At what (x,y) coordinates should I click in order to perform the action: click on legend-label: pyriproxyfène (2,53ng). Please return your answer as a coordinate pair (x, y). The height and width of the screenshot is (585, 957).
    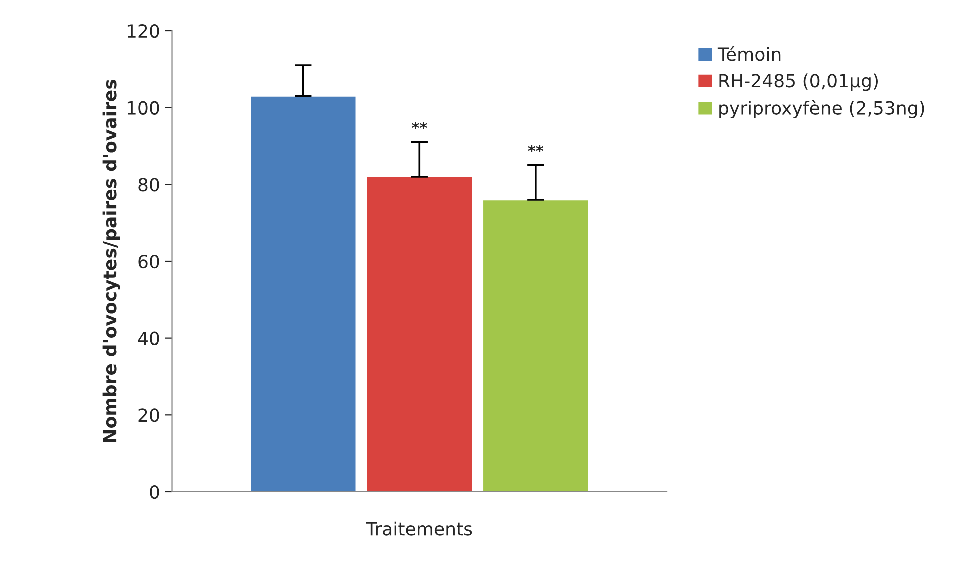
    Looking at the image, I should click on (822, 109).